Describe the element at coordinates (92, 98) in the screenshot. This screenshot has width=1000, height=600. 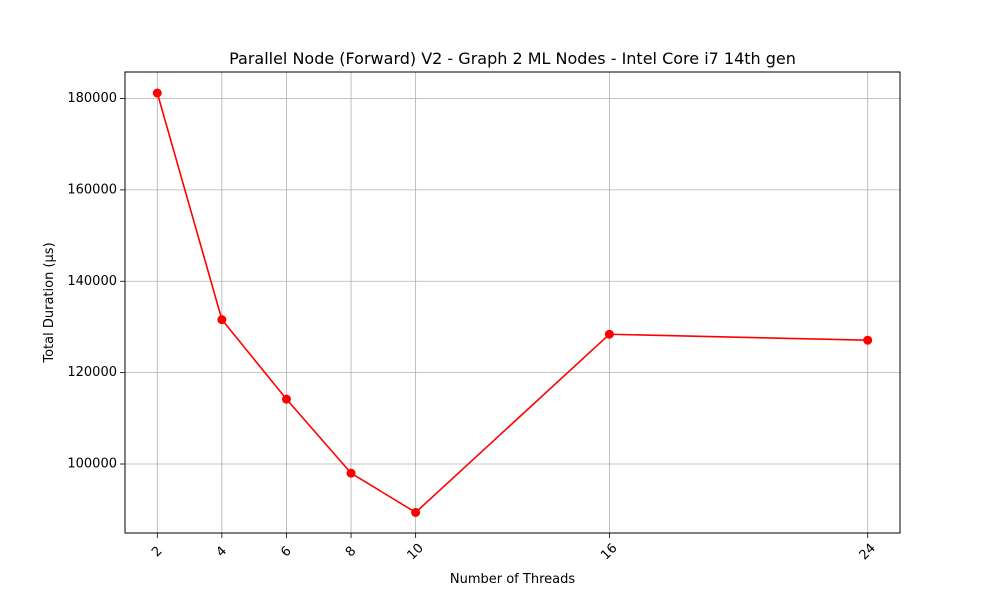
I see `y-tick-label: 180000` at that location.